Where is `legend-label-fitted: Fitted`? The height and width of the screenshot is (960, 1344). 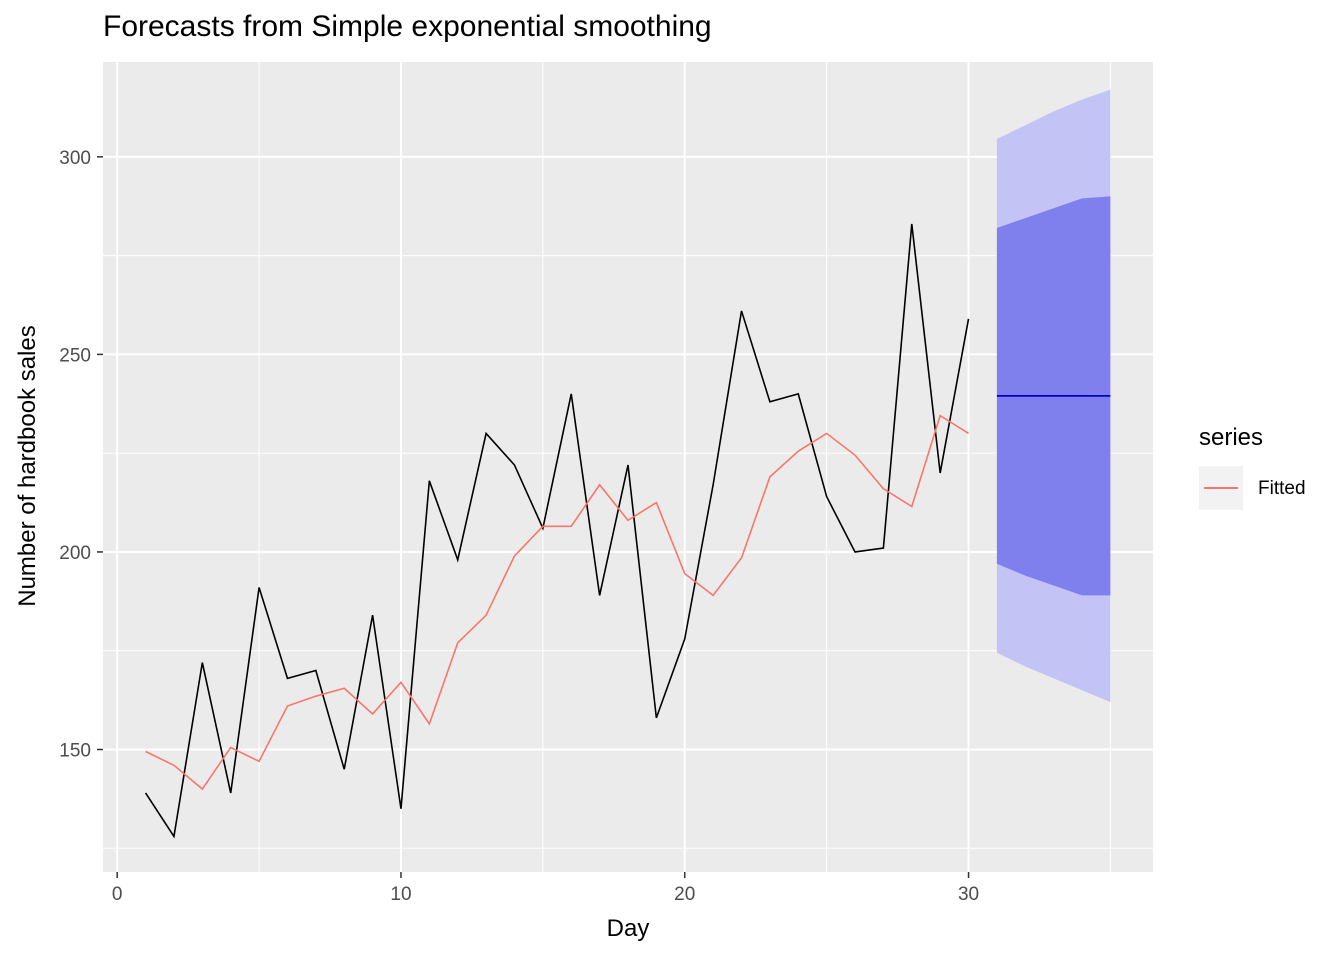 legend-label-fitted: Fitted is located at coordinates (1282, 488).